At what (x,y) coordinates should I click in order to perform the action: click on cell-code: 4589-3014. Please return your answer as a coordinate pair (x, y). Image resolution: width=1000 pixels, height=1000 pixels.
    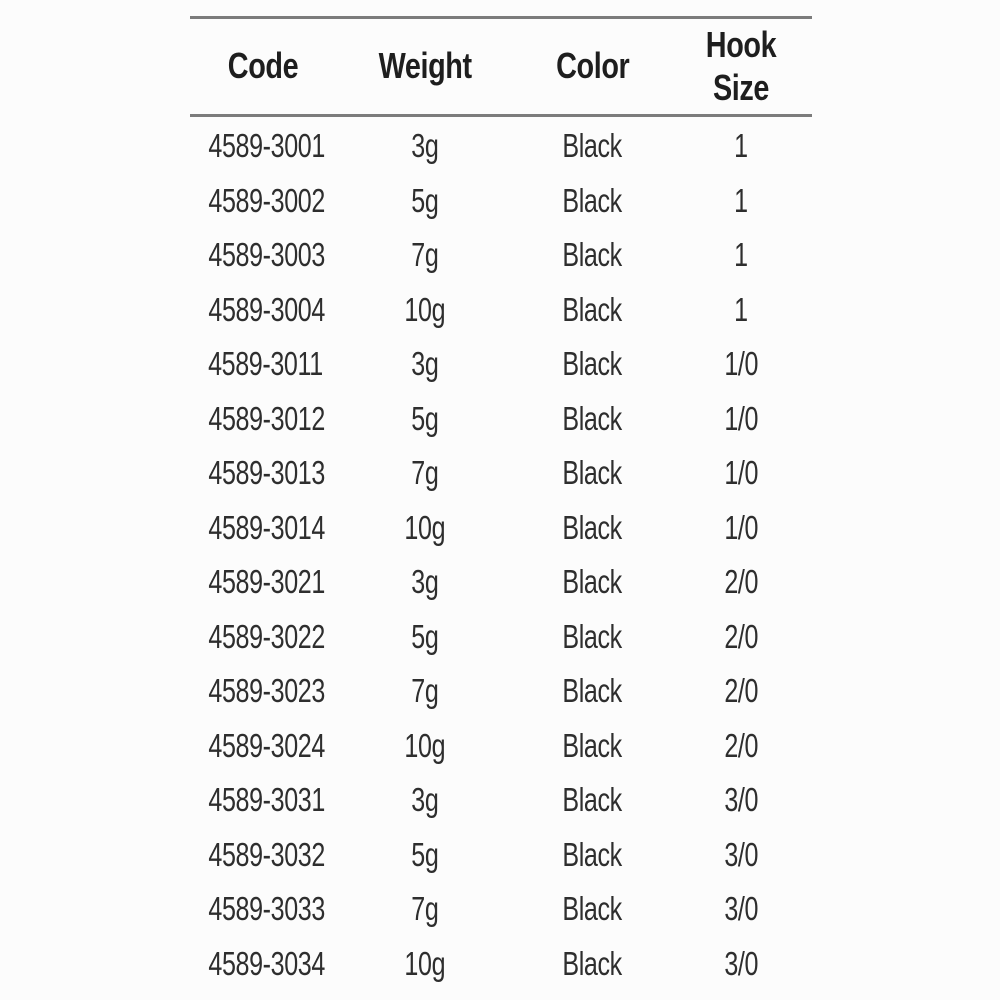
    Looking at the image, I should click on (266, 527).